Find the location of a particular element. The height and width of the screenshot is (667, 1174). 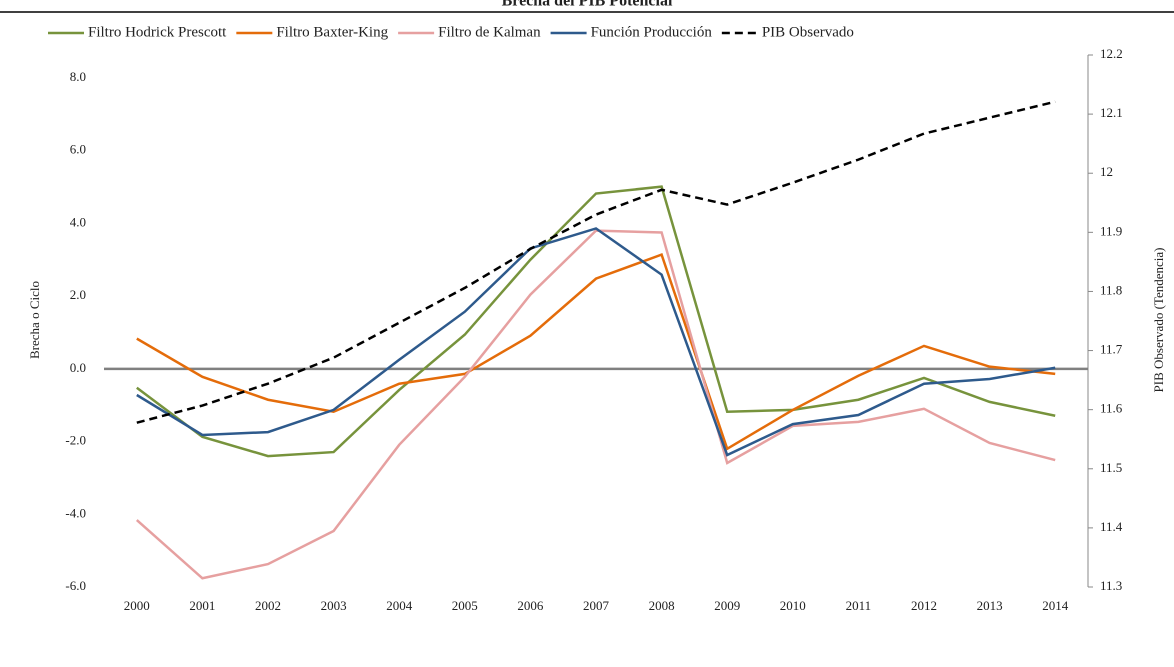

x-tick-label: 2007 is located at coordinates (596, 605).